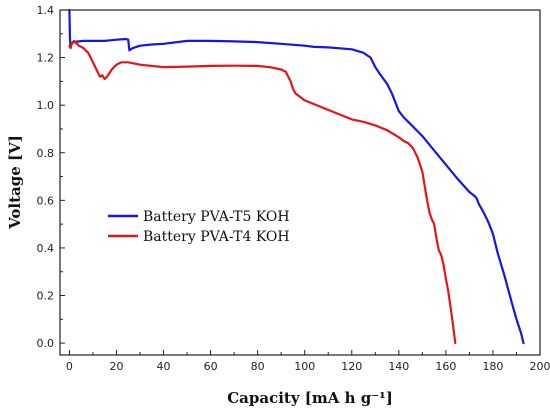  What do you see at coordinates (69, 366) in the screenshot?
I see `x-tick-label: 0` at bounding box center [69, 366].